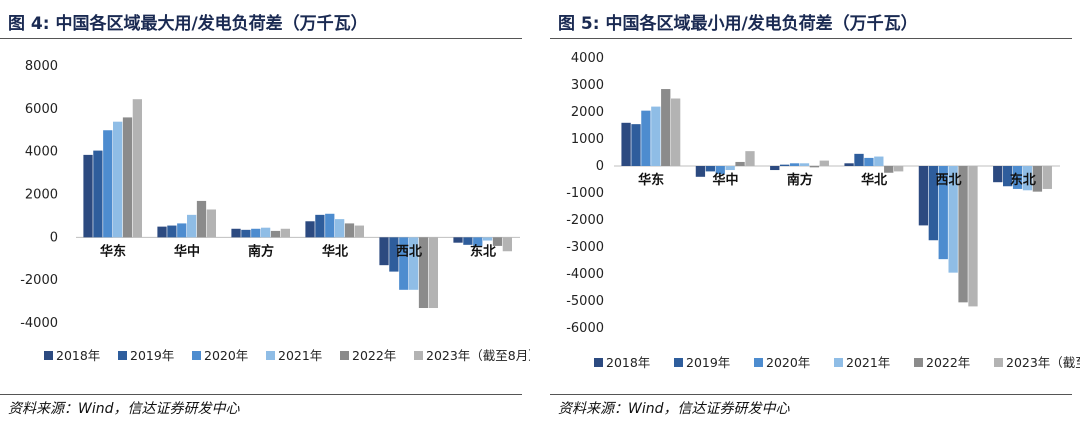  What do you see at coordinates (41, 66) in the screenshot?
I see `y-tick-label: 8000` at bounding box center [41, 66].